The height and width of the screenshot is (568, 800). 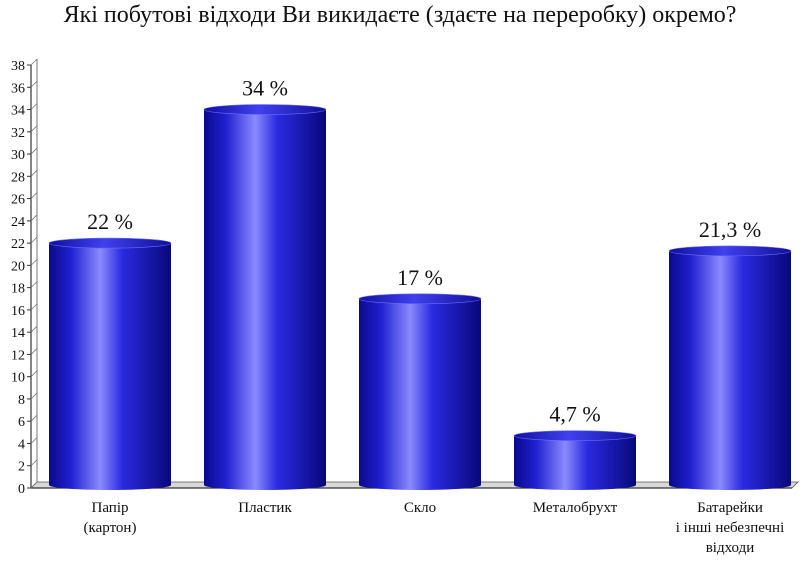 What do you see at coordinates (21, 444) in the screenshot?
I see `y-tick-label: 4` at bounding box center [21, 444].